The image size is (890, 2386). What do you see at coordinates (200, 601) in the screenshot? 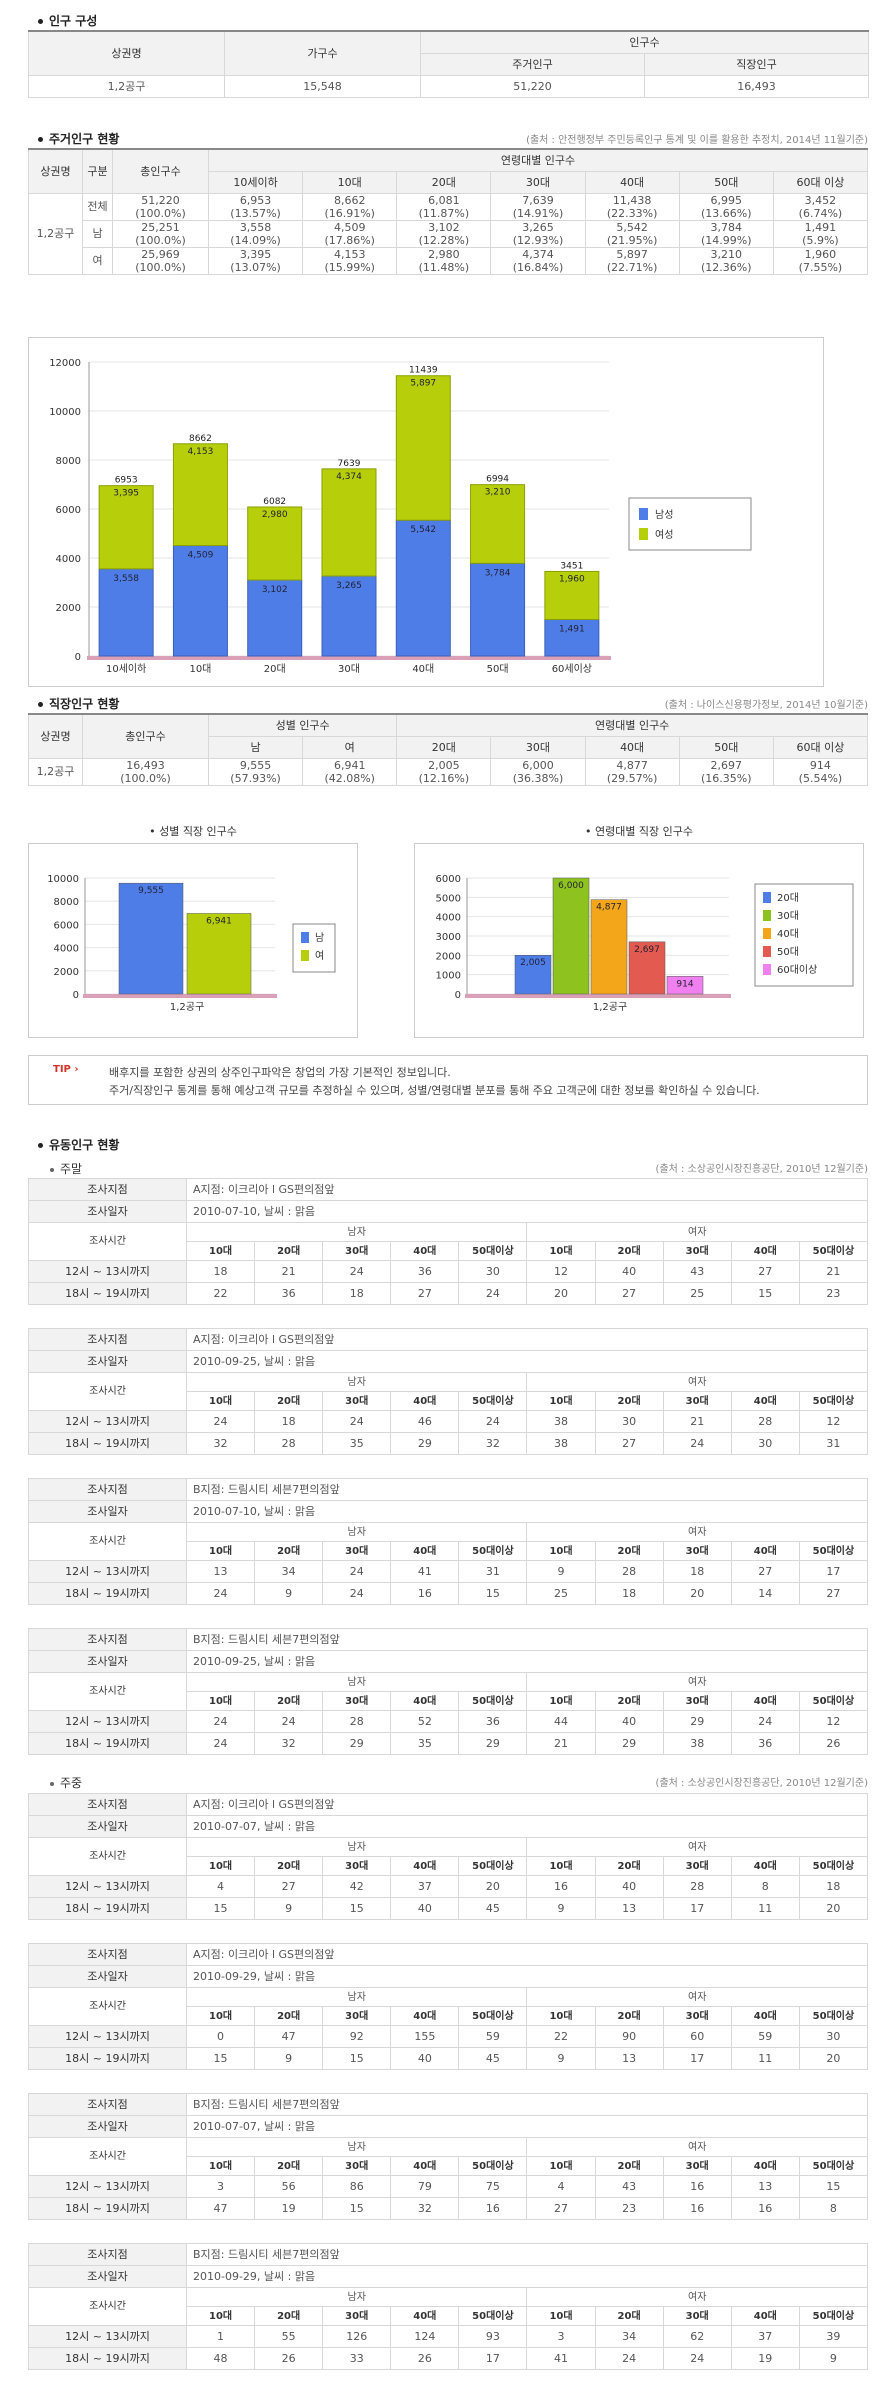
I see `bar-male` at bounding box center [200, 601].